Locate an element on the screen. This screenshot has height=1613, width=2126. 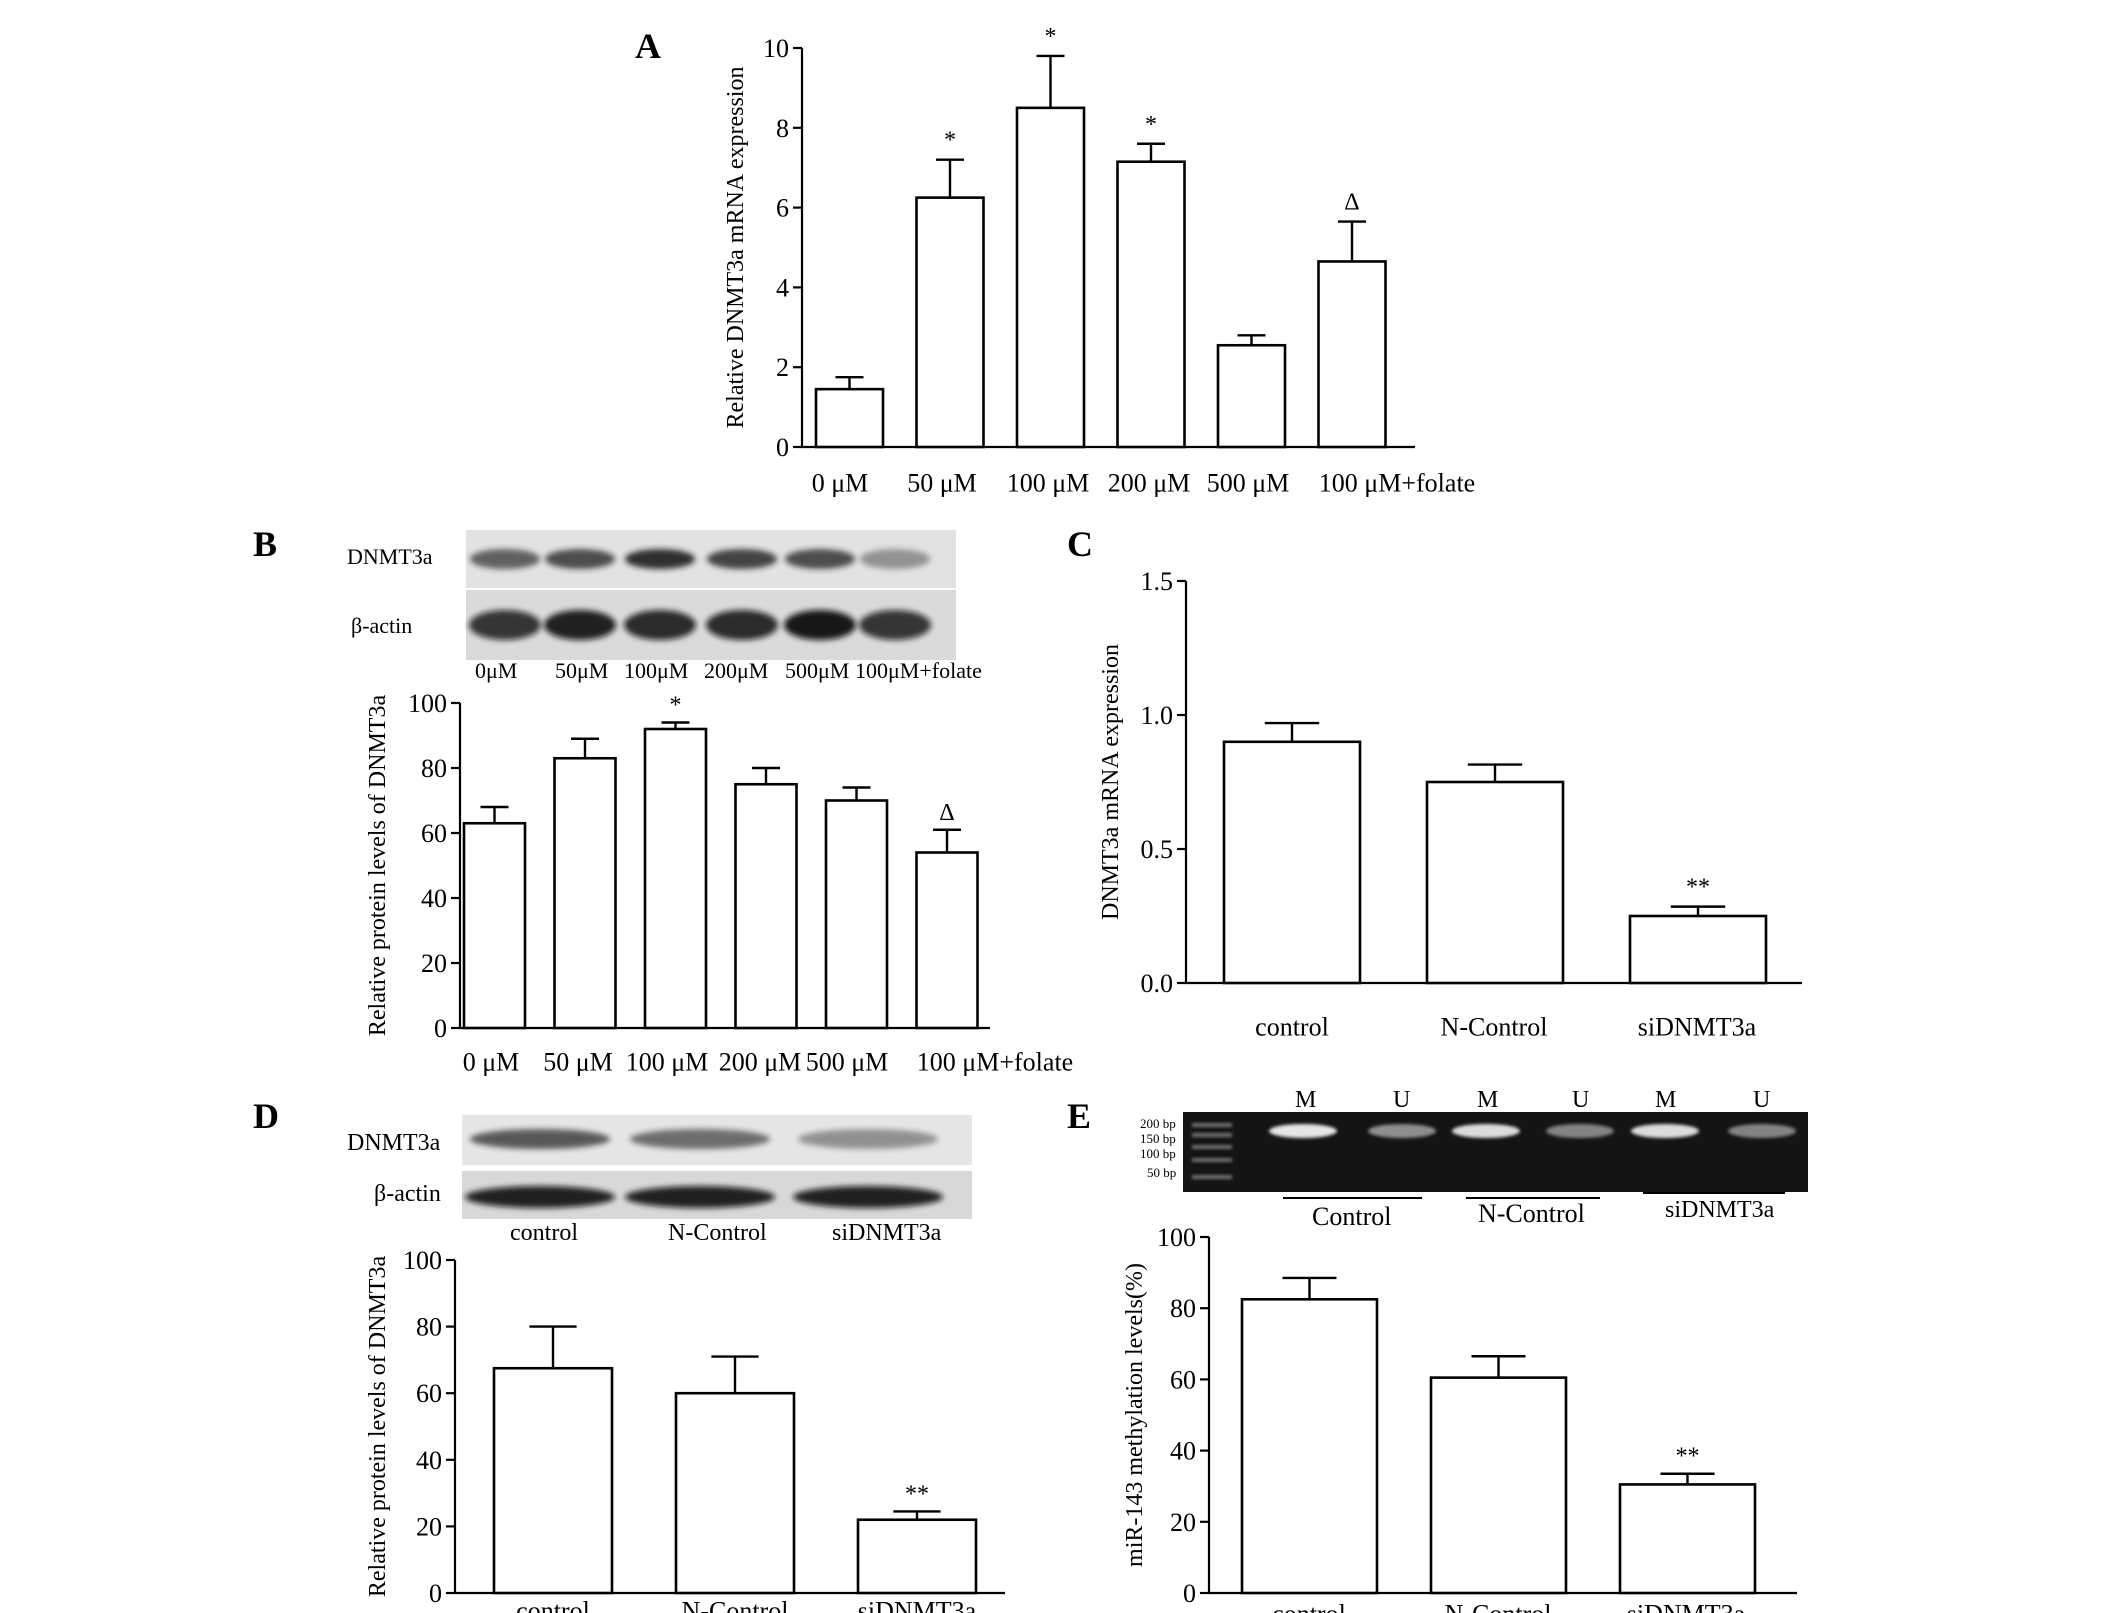
chart-b-category-label: 100 μM+folate is located at coordinates (995, 1061).